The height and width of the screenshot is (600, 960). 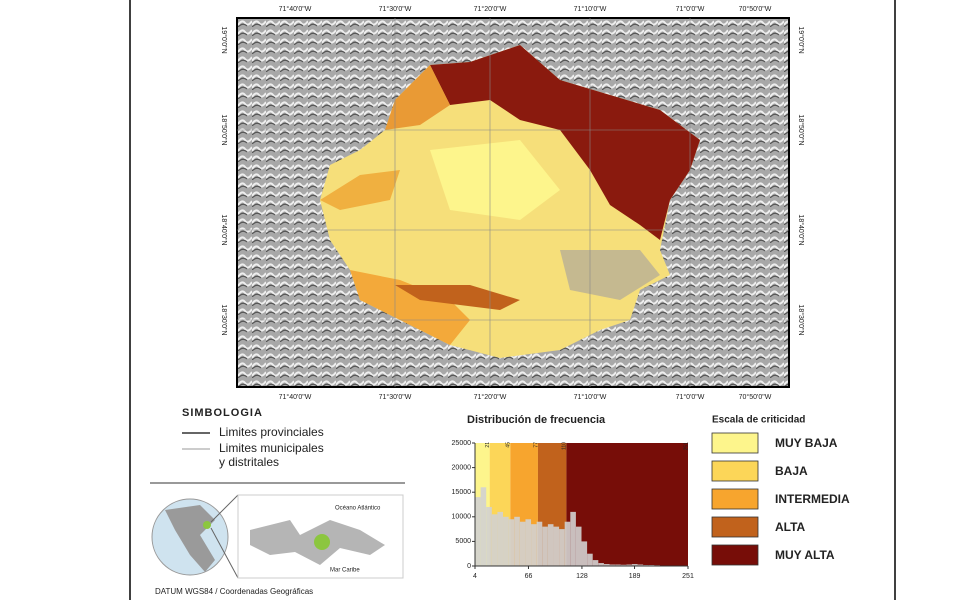 I want to click on legend-item: Limites provinciales, so click(x=271, y=432).